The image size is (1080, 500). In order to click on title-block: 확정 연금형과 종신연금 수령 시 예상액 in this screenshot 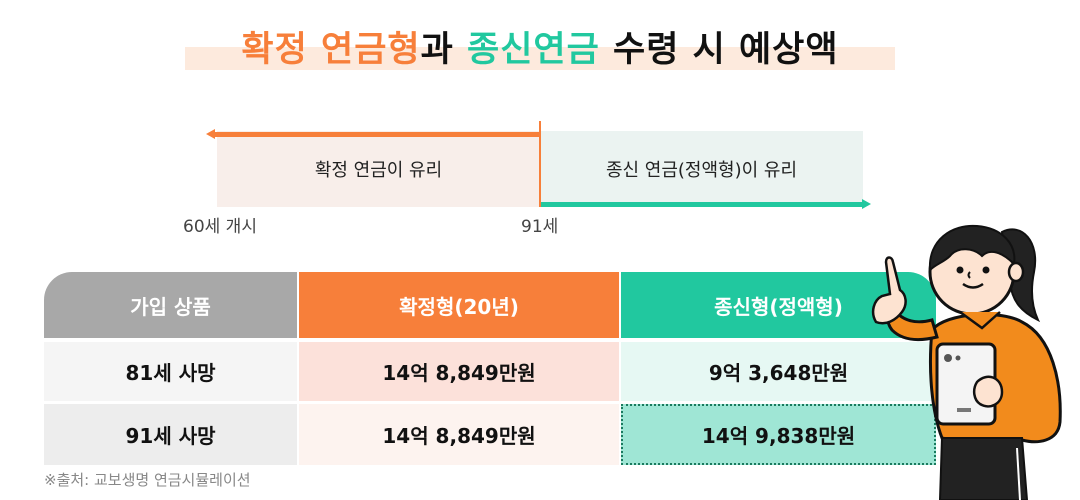, I will do `click(540, 55)`.